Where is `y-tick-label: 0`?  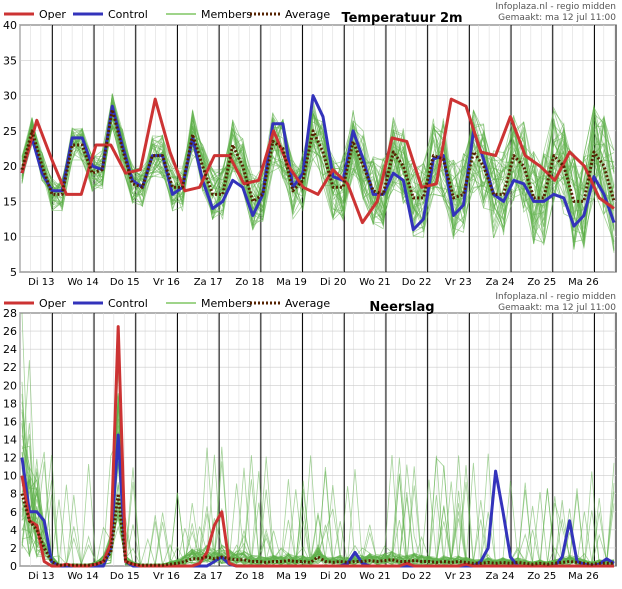 y-tick-label: 0 is located at coordinates (13, 566).